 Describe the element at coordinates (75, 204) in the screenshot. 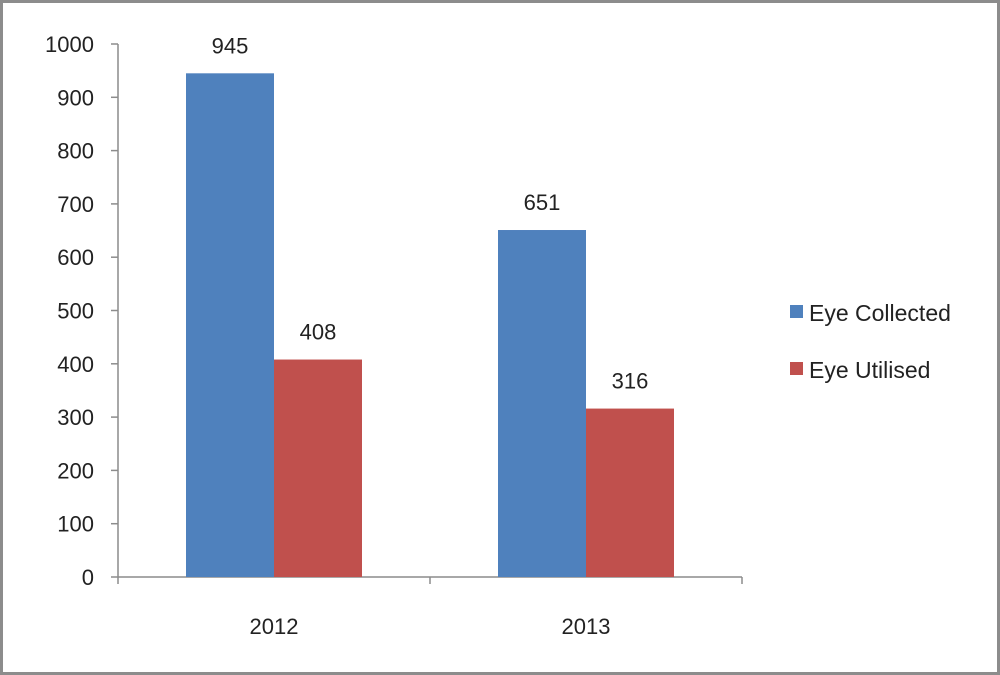

I see `y-tick-label: 700` at that location.